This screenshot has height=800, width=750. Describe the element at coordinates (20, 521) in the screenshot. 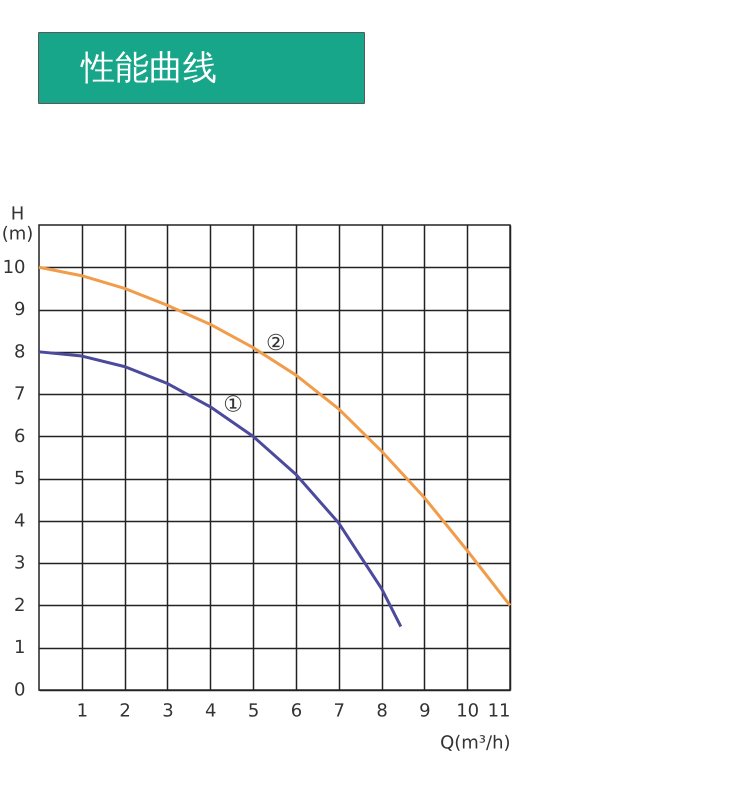

I see `y-tick-label: 4` at that location.